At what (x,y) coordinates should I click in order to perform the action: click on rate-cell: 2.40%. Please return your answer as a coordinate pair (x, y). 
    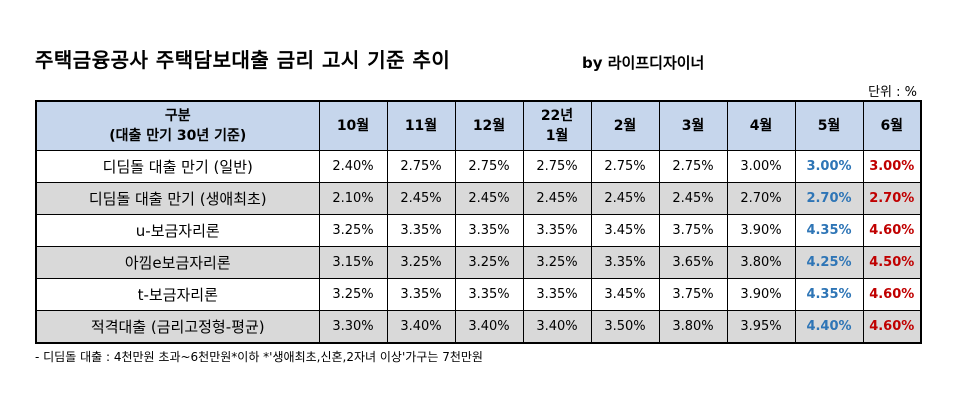
    Looking at the image, I should click on (353, 166).